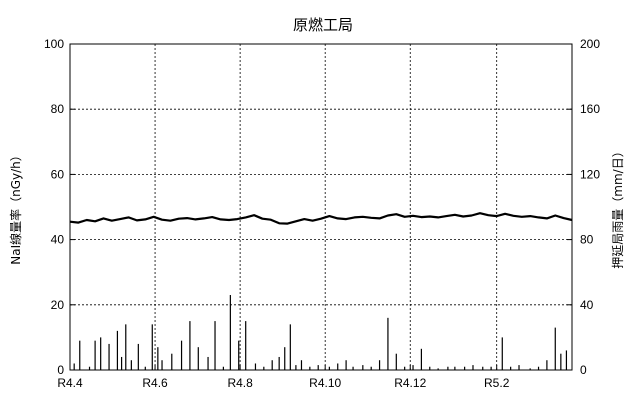 Image resolution: width=638 pixels, height=396 pixels. What do you see at coordinates (60, 370) in the screenshot?
I see `left-tick-label-0: 0` at bounding box center [60, 370].